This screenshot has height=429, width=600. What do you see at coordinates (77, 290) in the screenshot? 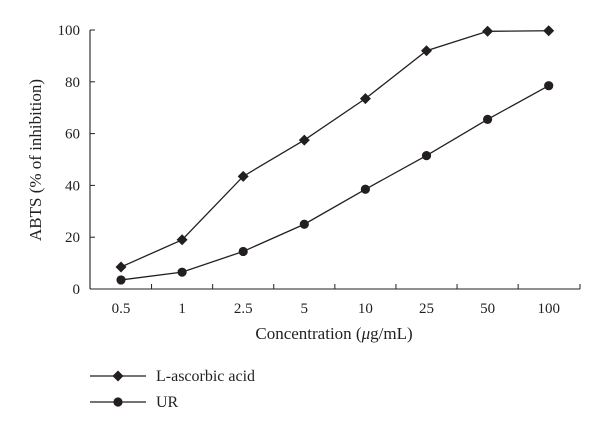
I see `y-tick-label: 0` at bounding box center [77, 290].